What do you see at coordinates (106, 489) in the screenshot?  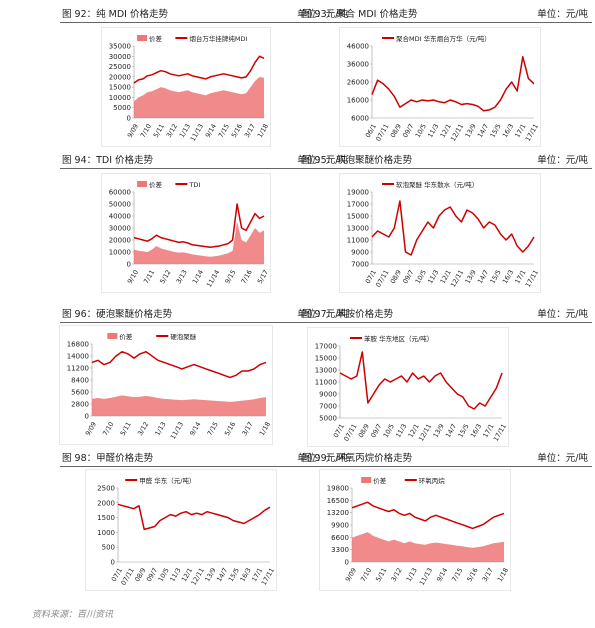 I see `y-tick-label: 2500` at bounding box center [106, 489].